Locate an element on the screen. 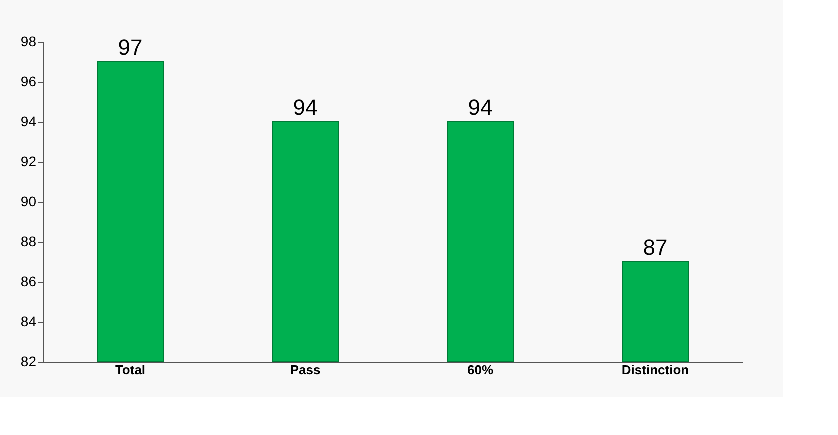 The image size is (838, 435). x-tick-label: 60% is located at coordinates (480, 370).